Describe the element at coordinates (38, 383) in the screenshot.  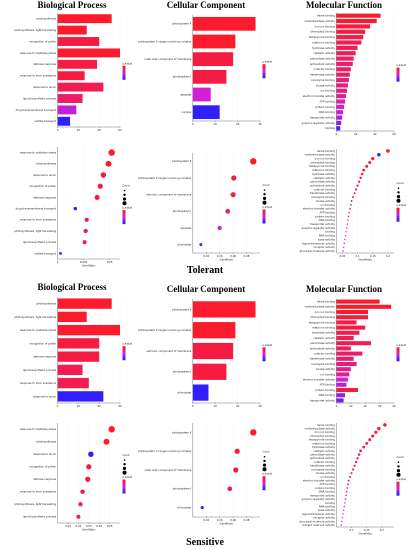
I see `category-label: response to toxic substance` at that location.